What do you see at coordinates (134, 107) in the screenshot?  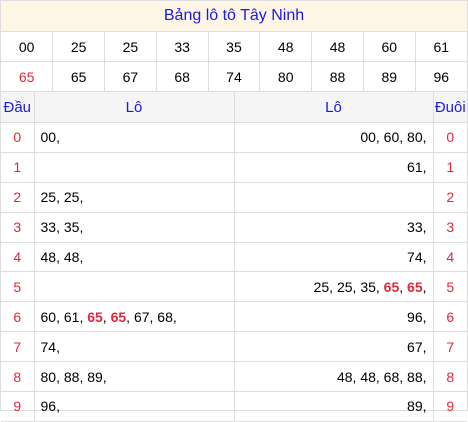 I see `header-lo-left: Lô` at bounding box center [134, 107].